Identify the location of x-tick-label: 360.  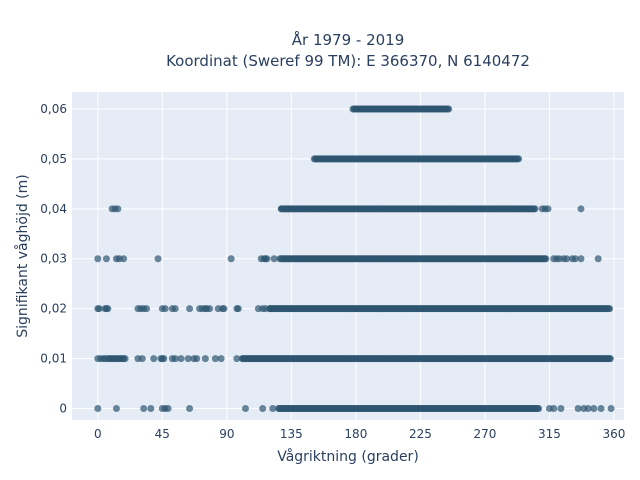
(614, 434).